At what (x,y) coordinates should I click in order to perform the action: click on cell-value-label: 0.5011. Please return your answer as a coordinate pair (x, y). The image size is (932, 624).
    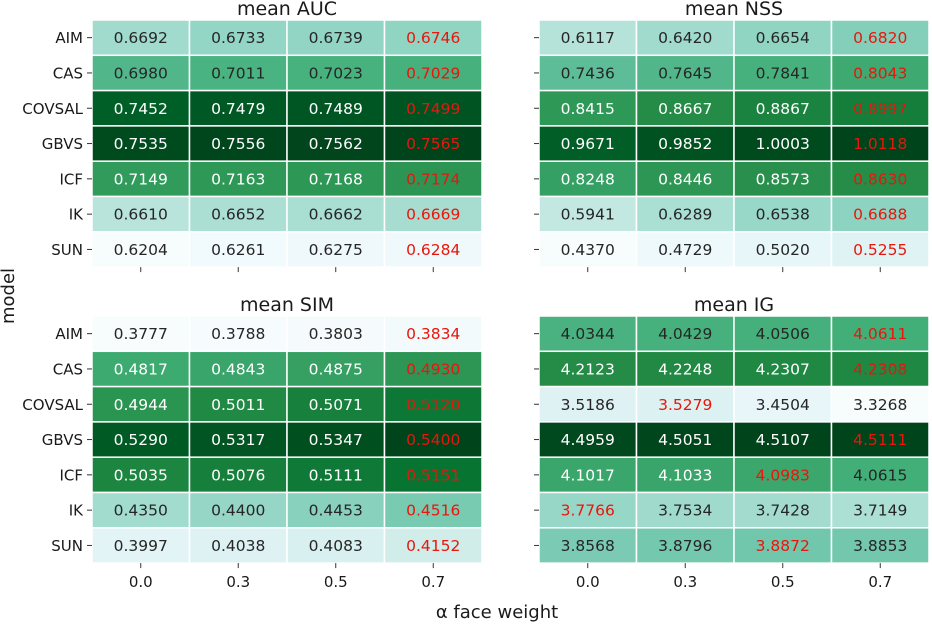
    Looking at the image, I should click on (238, 405).